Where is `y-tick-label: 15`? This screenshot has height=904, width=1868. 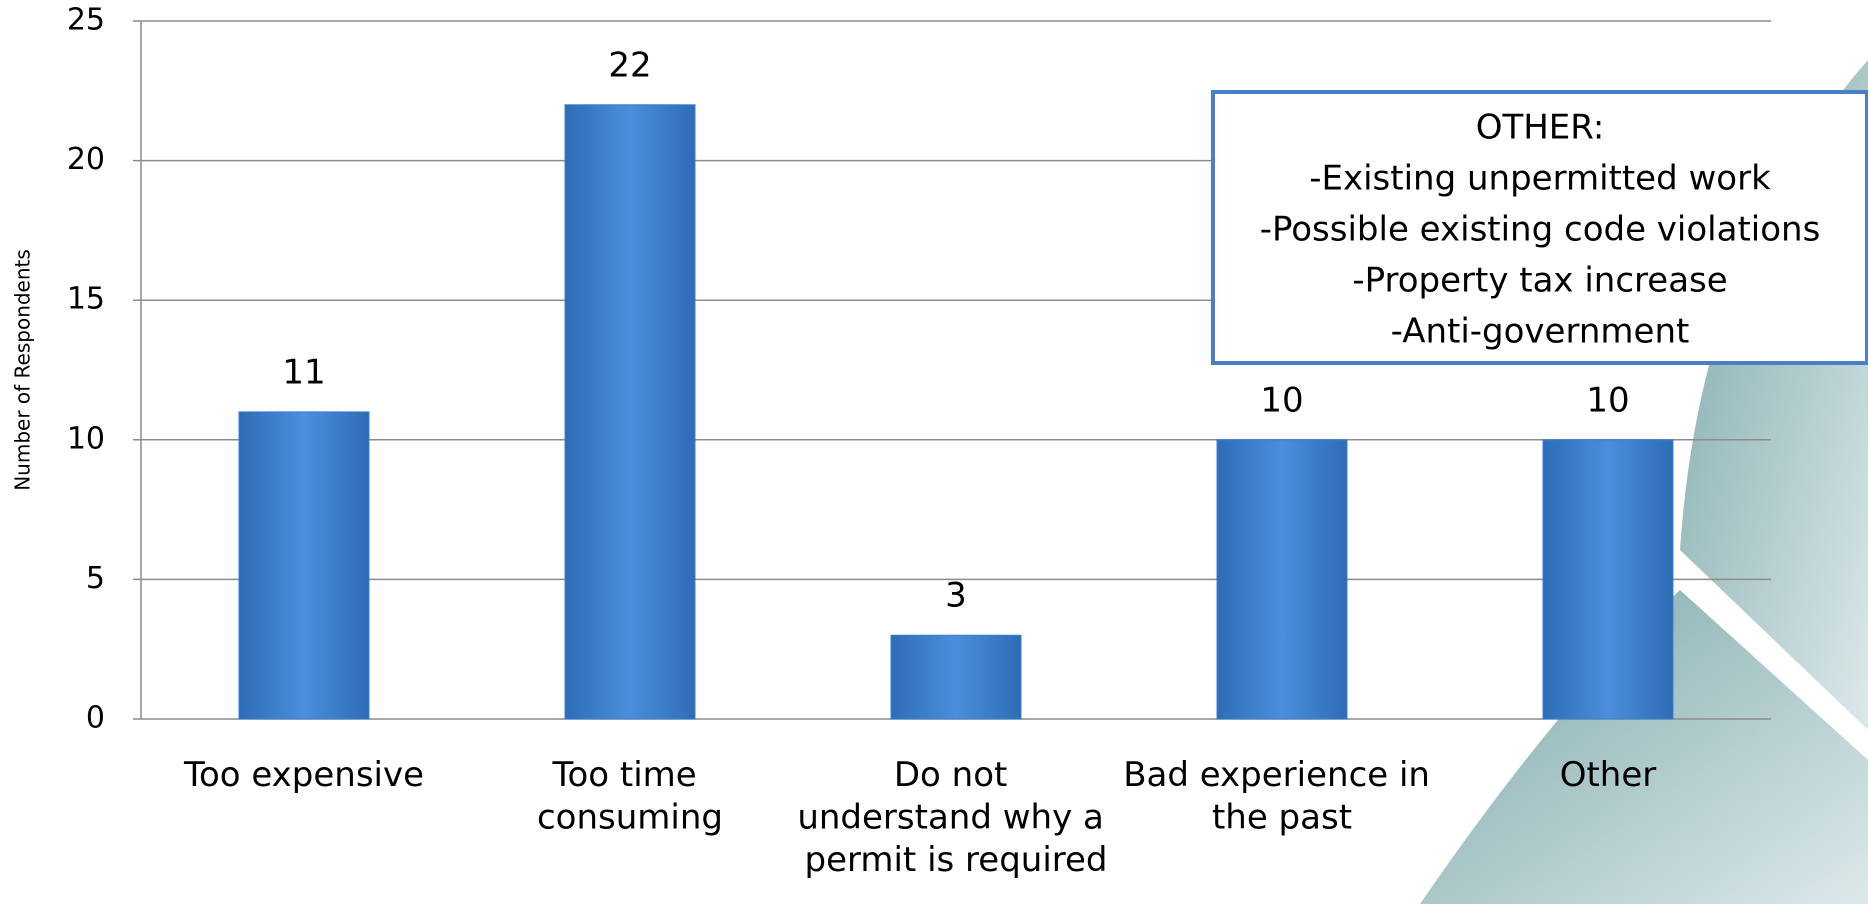 y-tick-label: 15 is located at coordinates (86, 299).